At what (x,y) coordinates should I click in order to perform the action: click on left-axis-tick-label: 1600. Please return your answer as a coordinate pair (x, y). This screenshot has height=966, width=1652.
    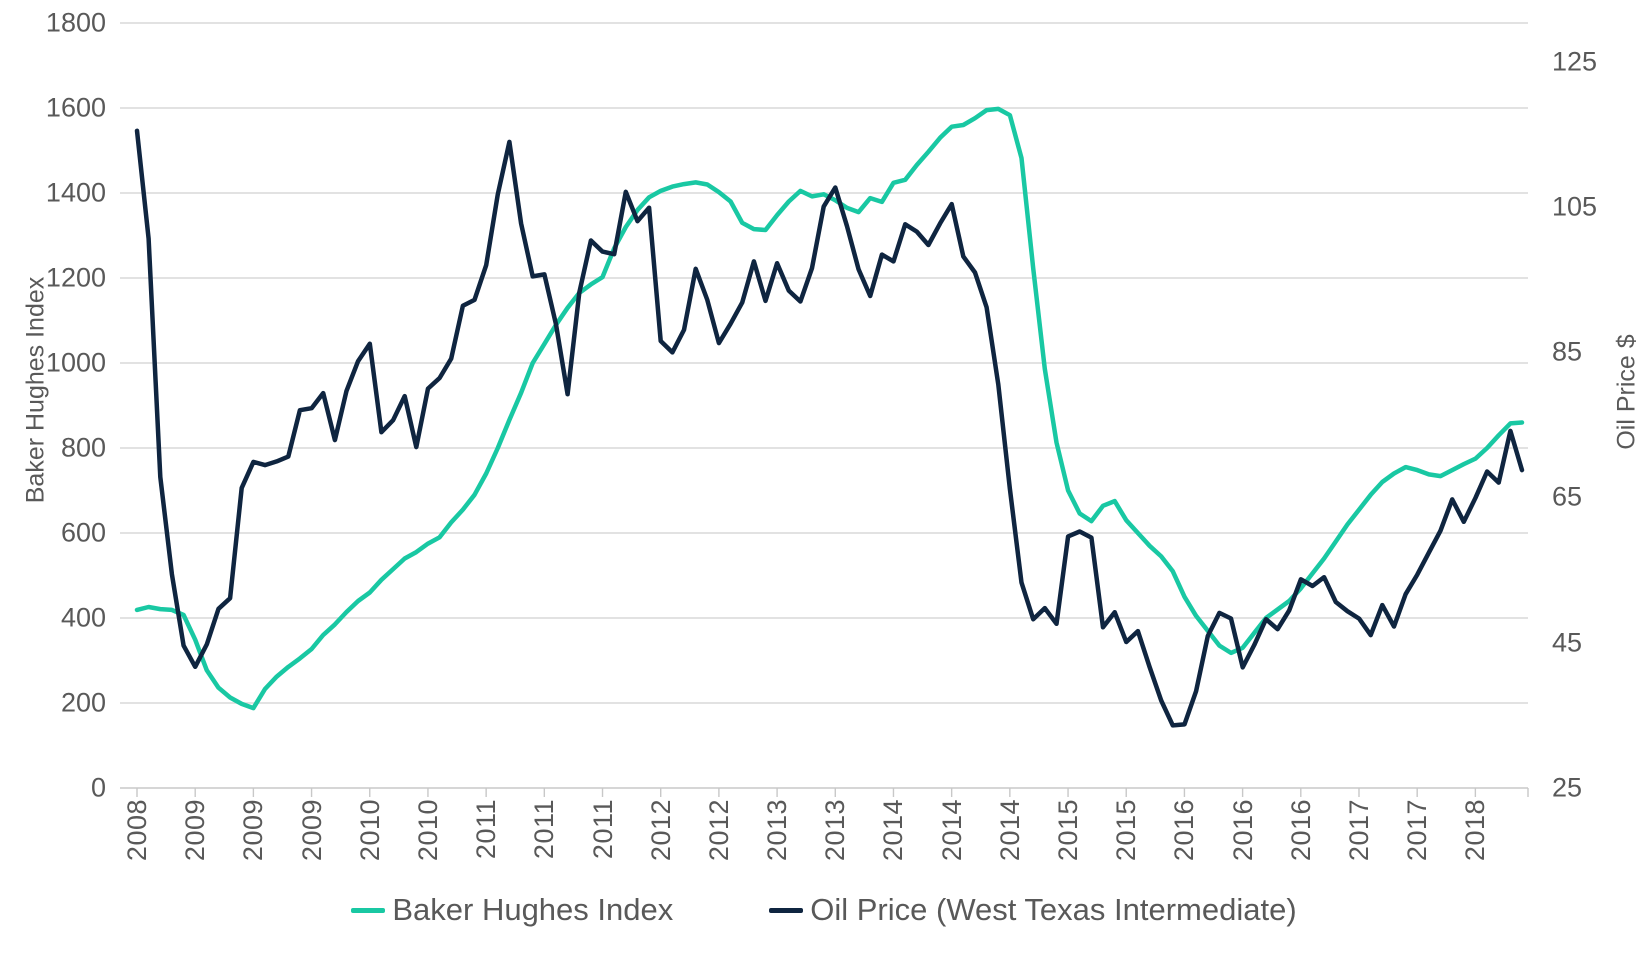
    Looking at the image, I should click on (75, 107).